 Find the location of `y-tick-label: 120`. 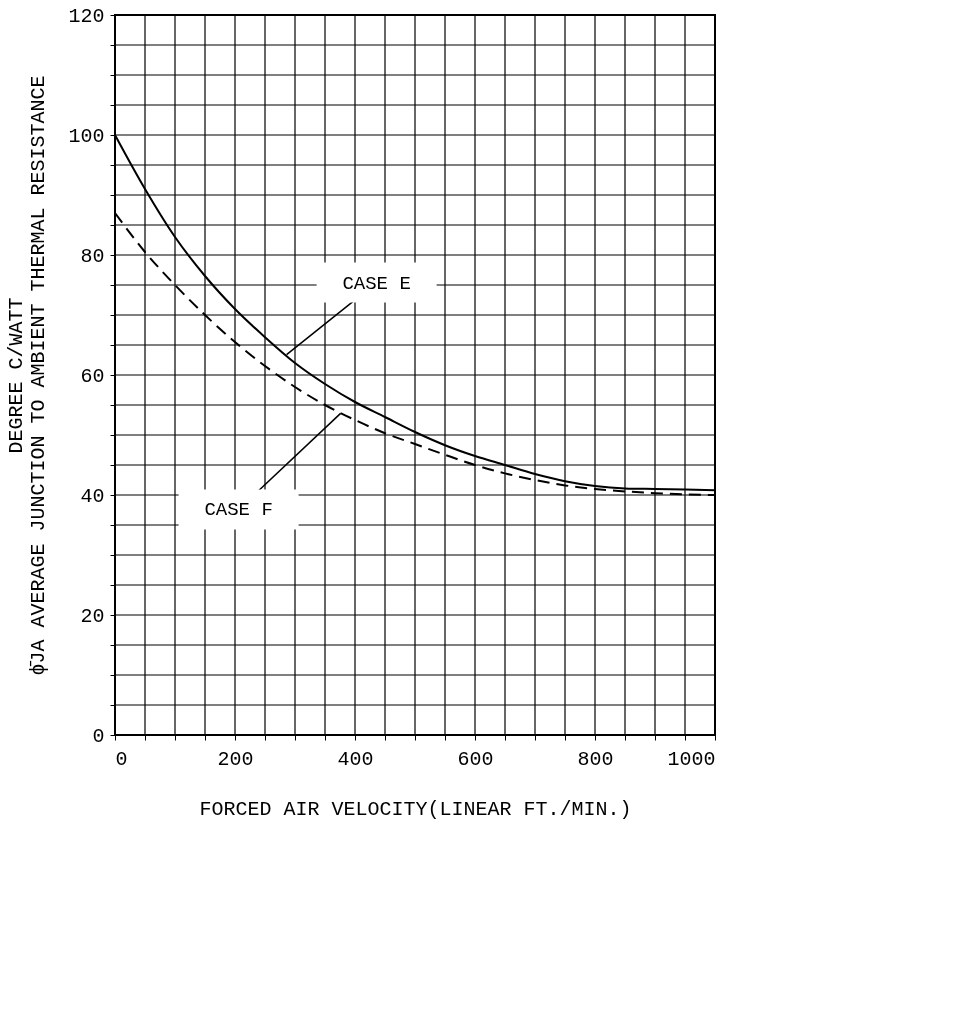

y-tick-label: 120 is located at coordinates (86, 16).